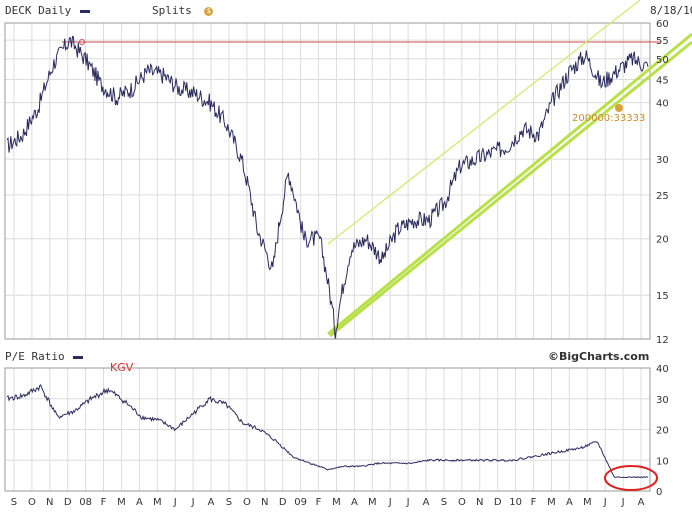  What do you see at coordinates (662, 340) in the screenshot?
I see `y-tick-label: 12` at bounding box center [662, 340].